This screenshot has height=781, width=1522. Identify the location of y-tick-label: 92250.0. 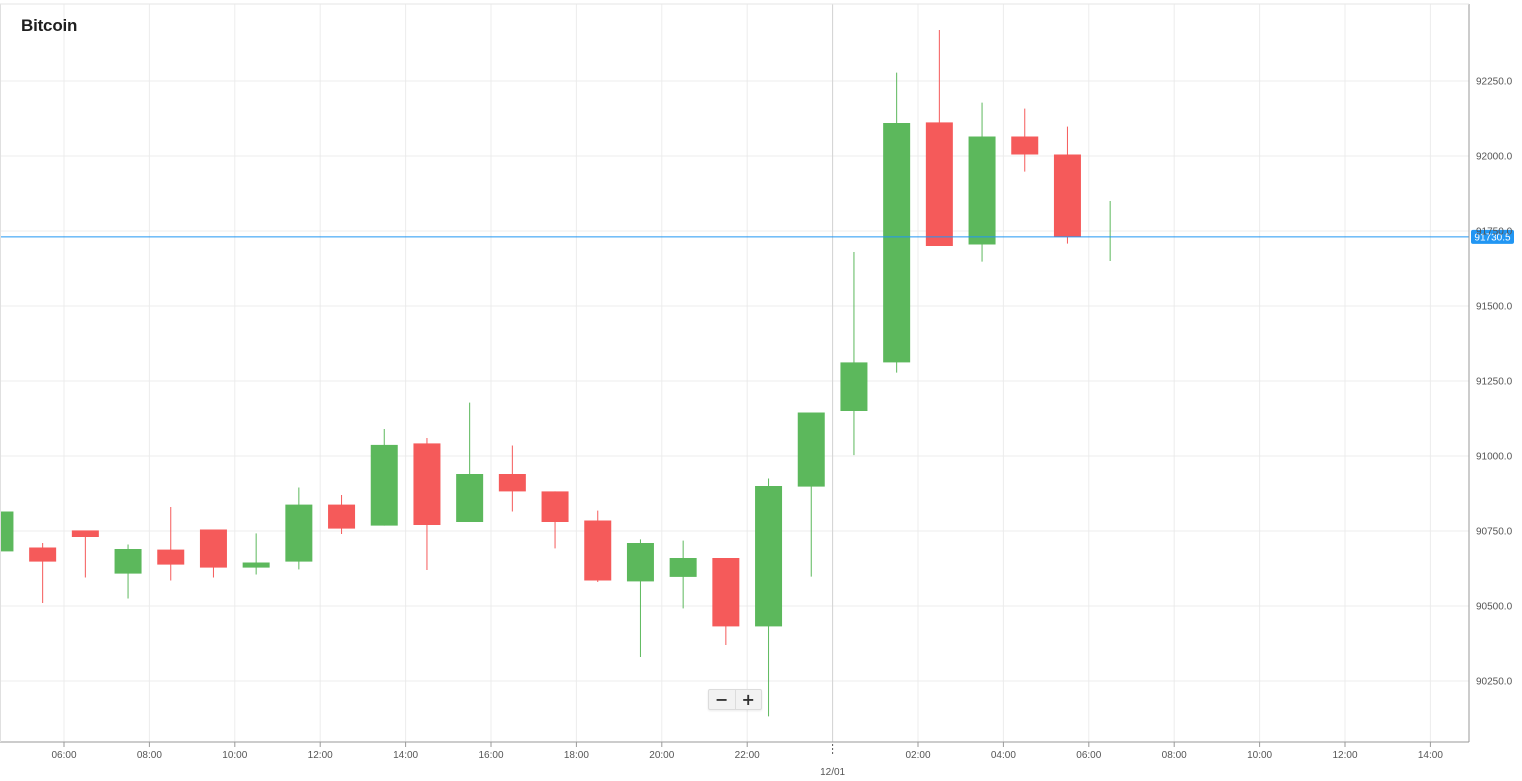
(1494, 82).